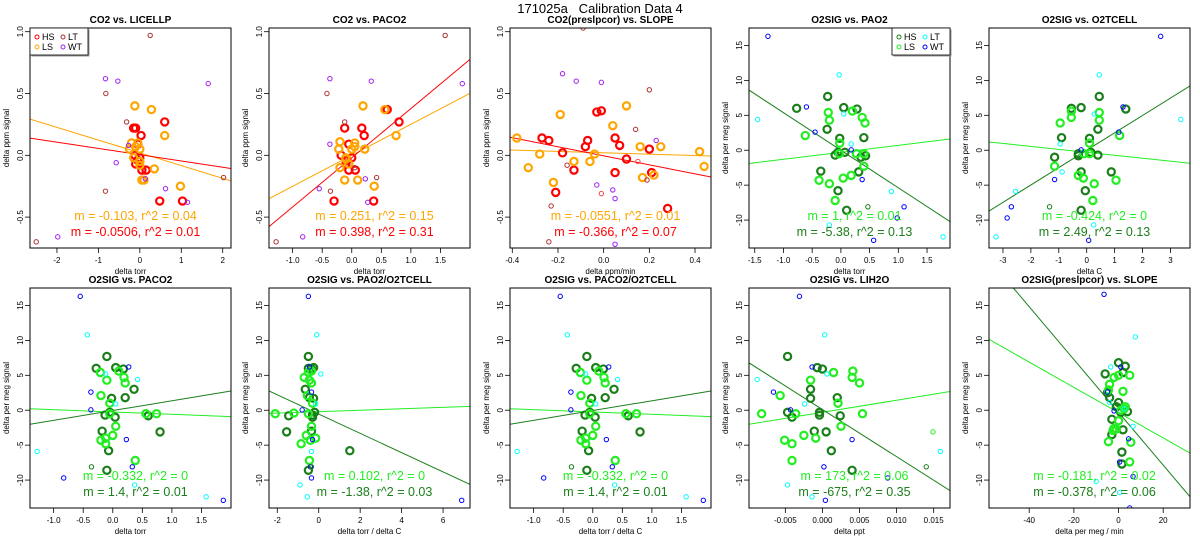 This screenshot has height=550, width=1200. What do you see at coordinates (63, 37) in the screenshot?
I see `legend-marker-lt` at bounding box center [63, 37].